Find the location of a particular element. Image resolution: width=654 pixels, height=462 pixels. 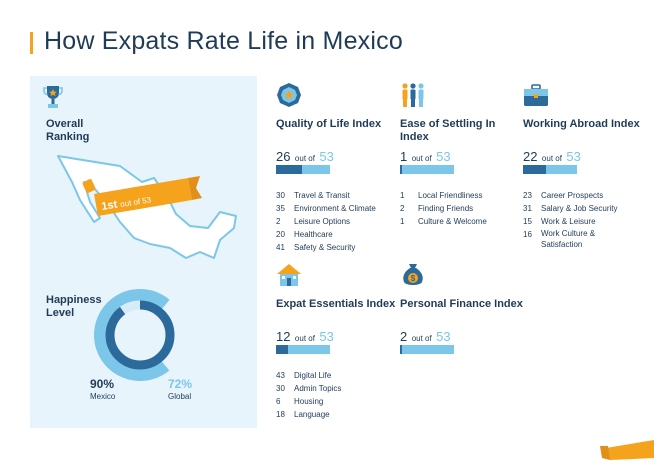

list-item: 2 Leisure Options is located at coordinates (313, 221).